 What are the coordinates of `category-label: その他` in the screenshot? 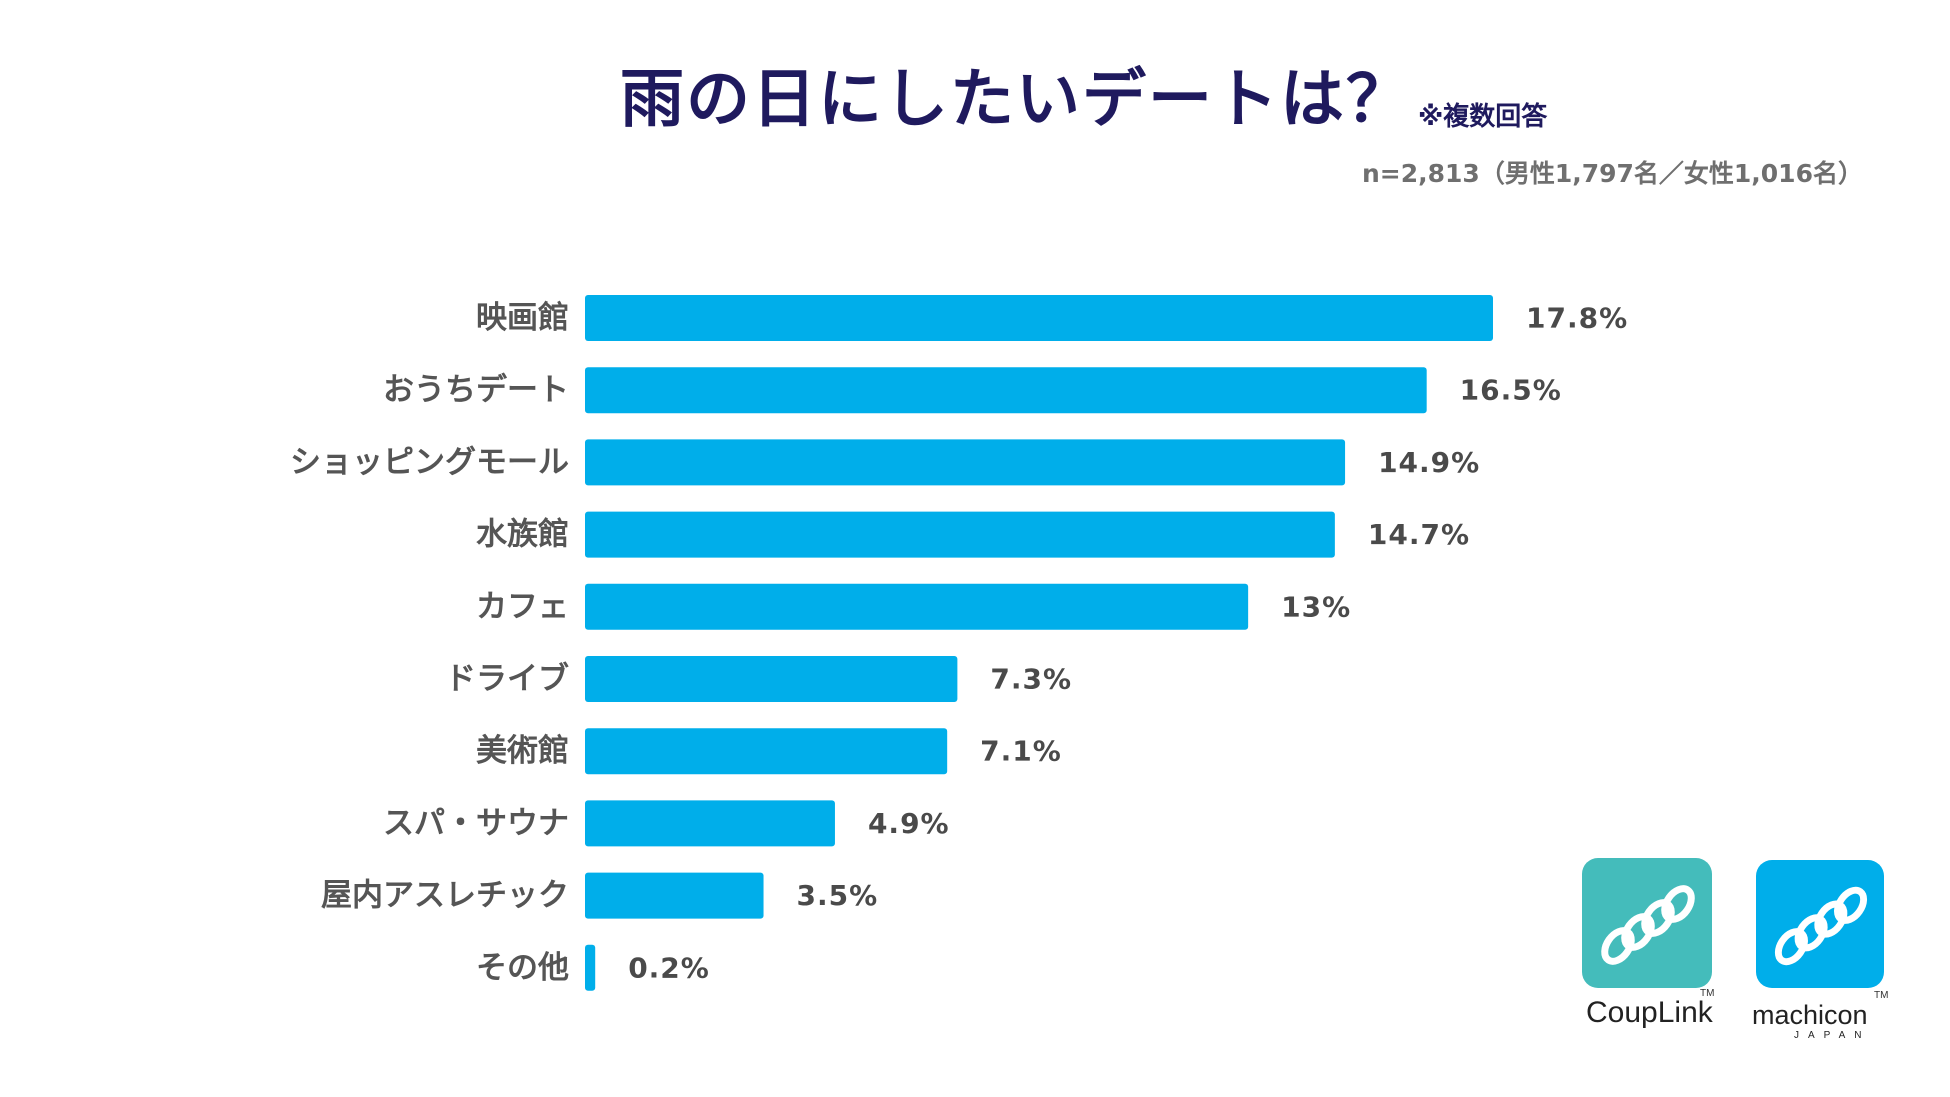 It's located at (522, 968).